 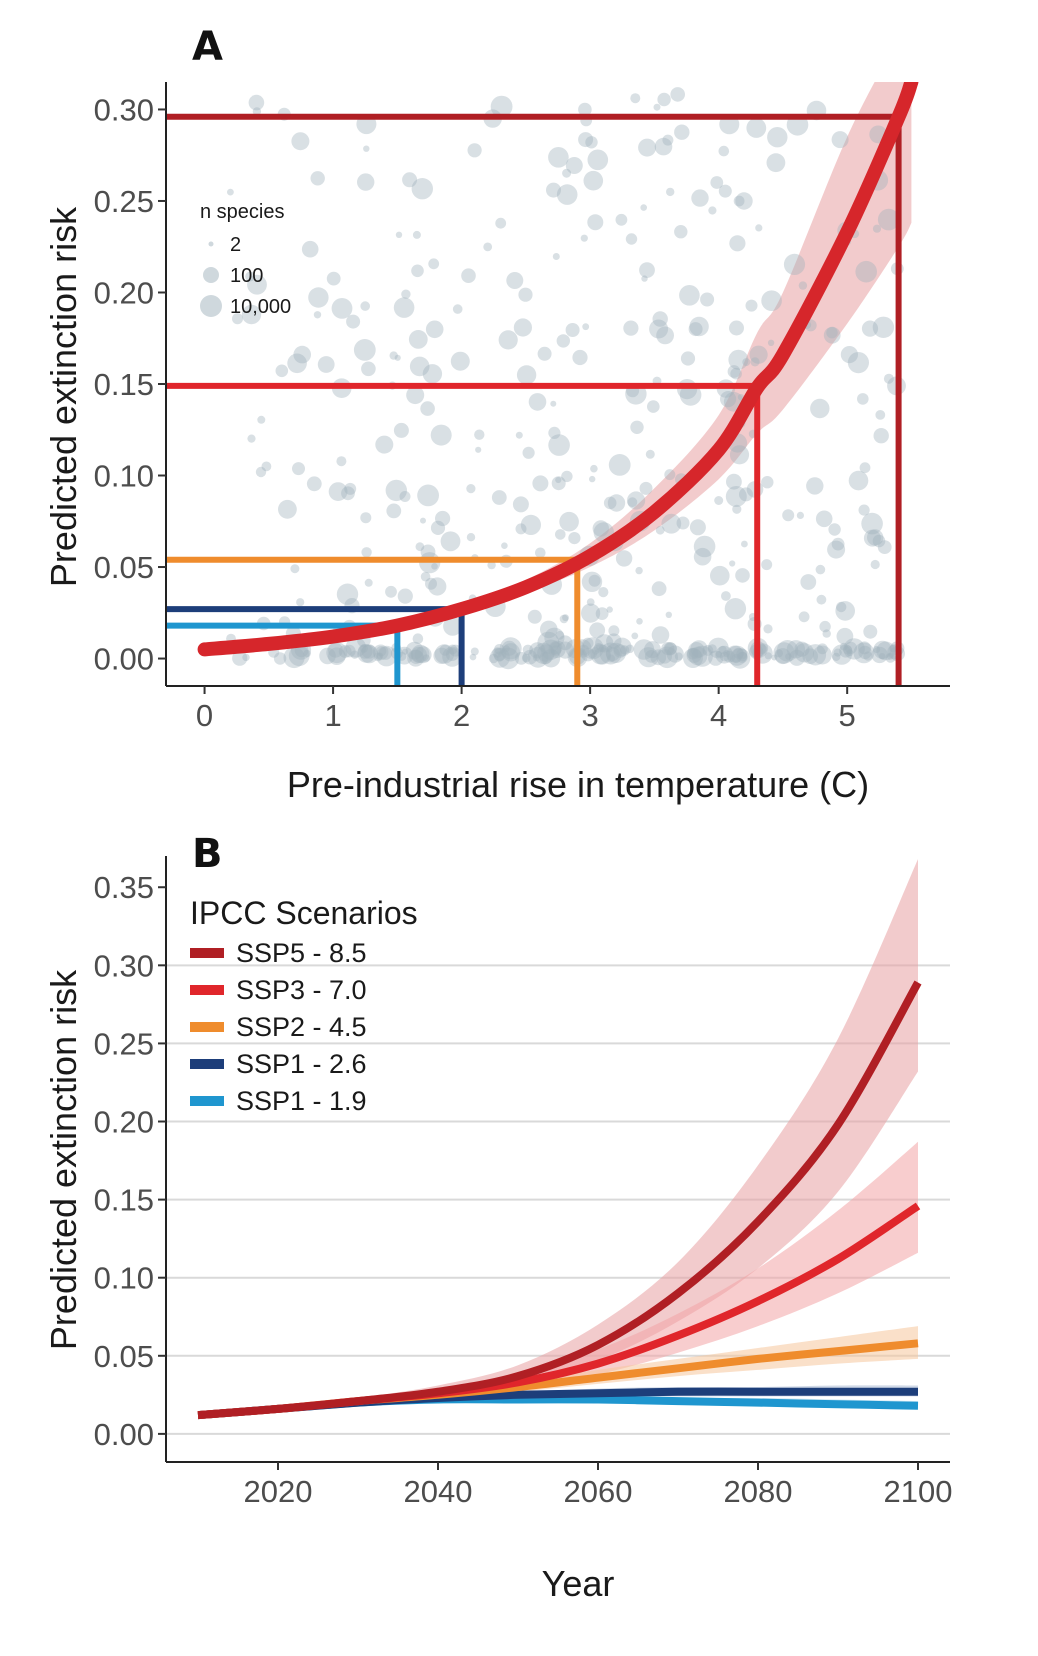 What do you see at coordinates (63, 396) in the screenshot?
I see `panel-a-y-axis-title: Predicted extinction risk` at bounding box center [63, 396].